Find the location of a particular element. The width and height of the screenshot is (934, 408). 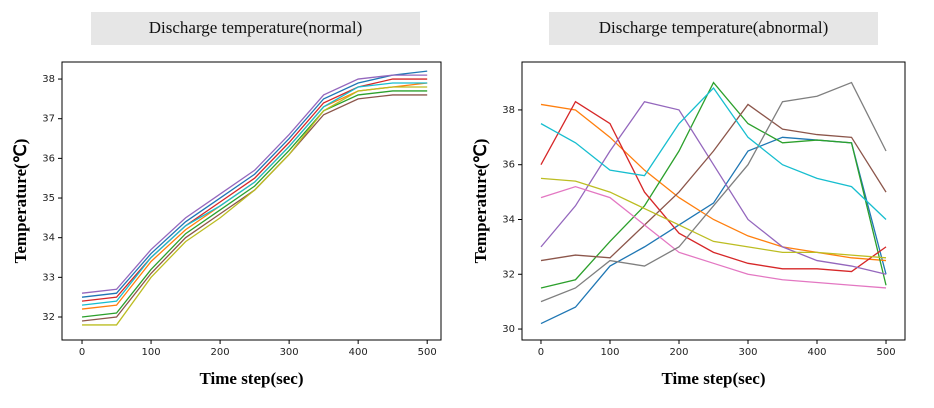

y-tick-label: 35 is located at coordinates (48, 198).